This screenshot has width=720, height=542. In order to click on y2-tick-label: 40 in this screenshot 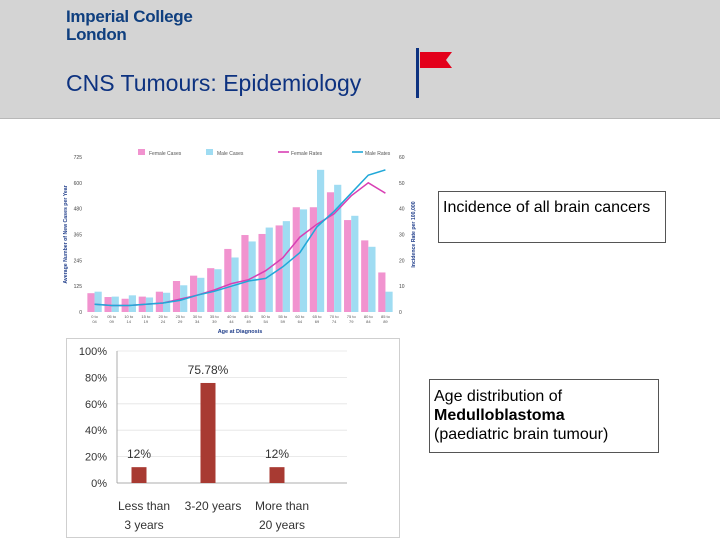, I will do `click(402, 210)`.